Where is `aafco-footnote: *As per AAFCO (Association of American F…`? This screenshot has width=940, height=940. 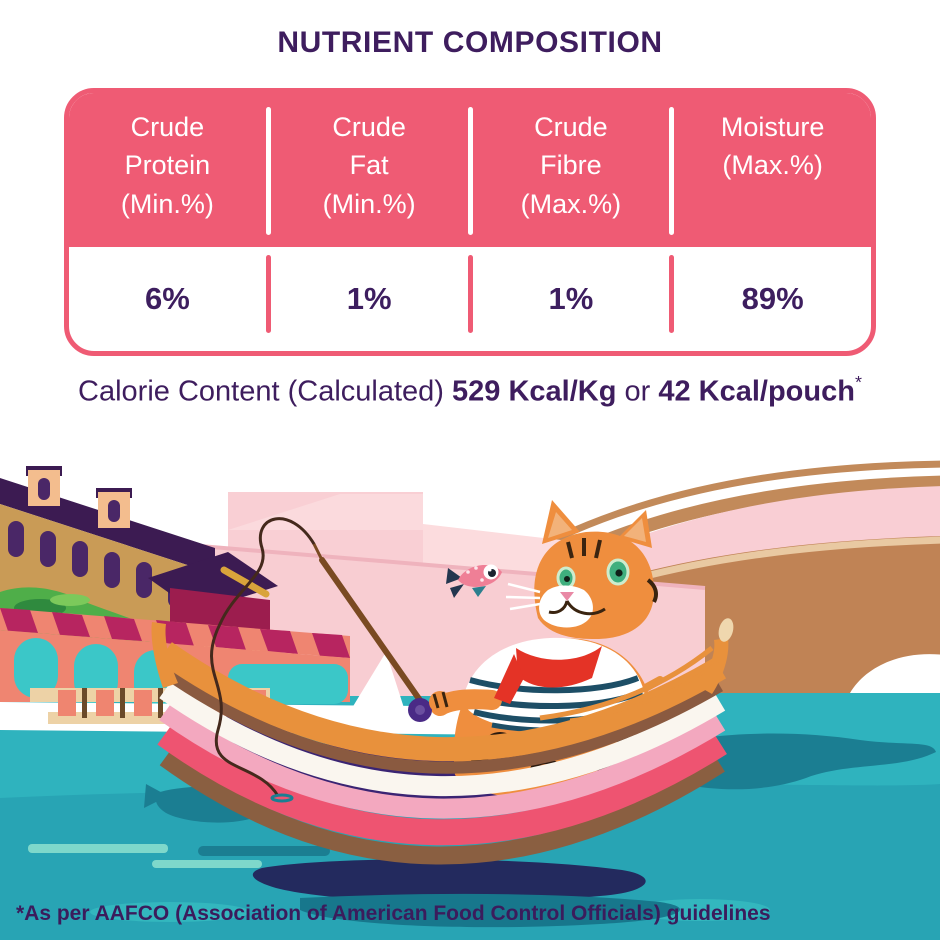
aafco-footnote: *As per AAFCO (Association of American F… is located at coordinates (393, 913).